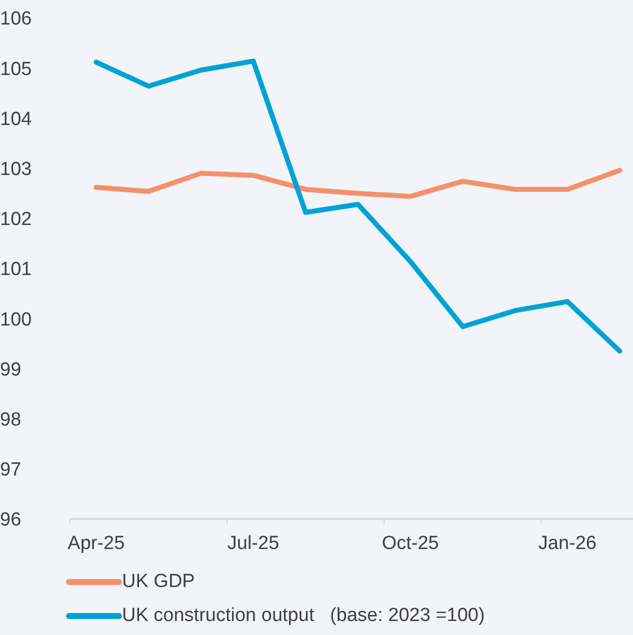  I want to click on y-tick-label: 99, so click(11, 369).